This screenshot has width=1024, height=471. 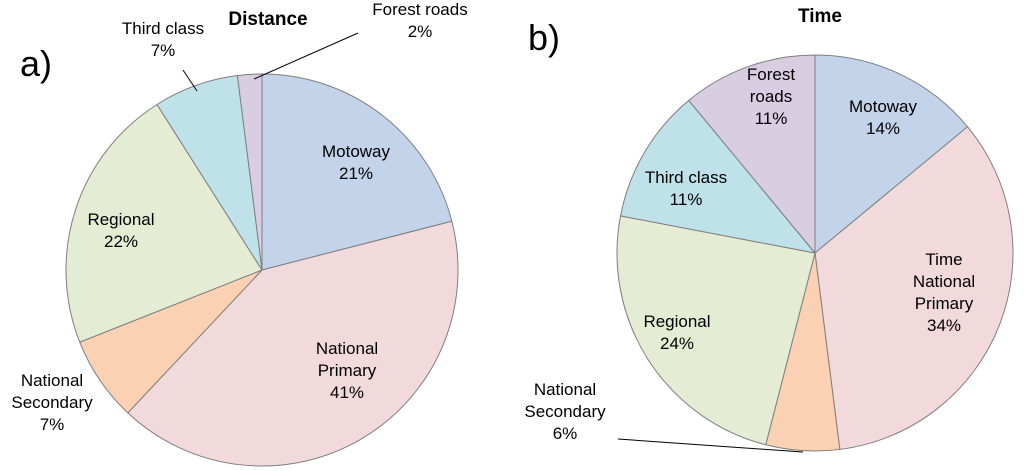 What do you see at coordinates (544, 37) in the screenshot?
I see `panel-letter-b: b)` at bounding box center [544, 37].